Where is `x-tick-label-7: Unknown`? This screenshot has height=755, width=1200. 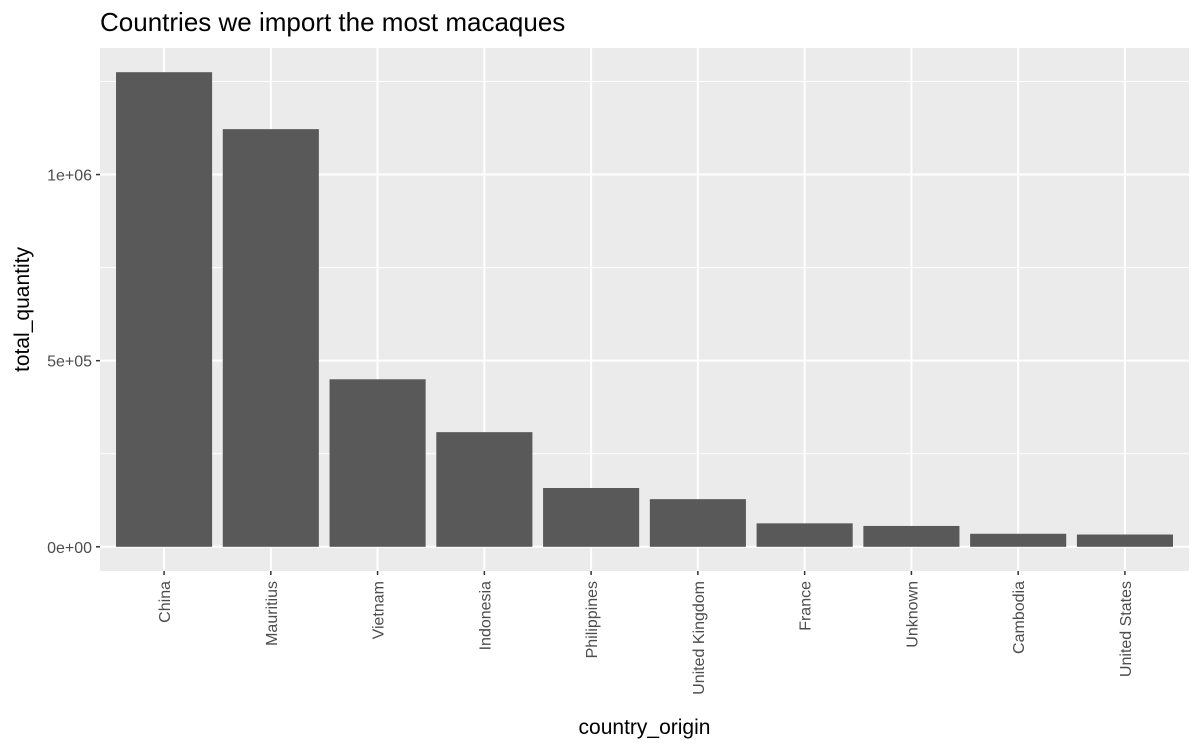
x-tick-label-7: Unknown is located at coordinates (912, 614).